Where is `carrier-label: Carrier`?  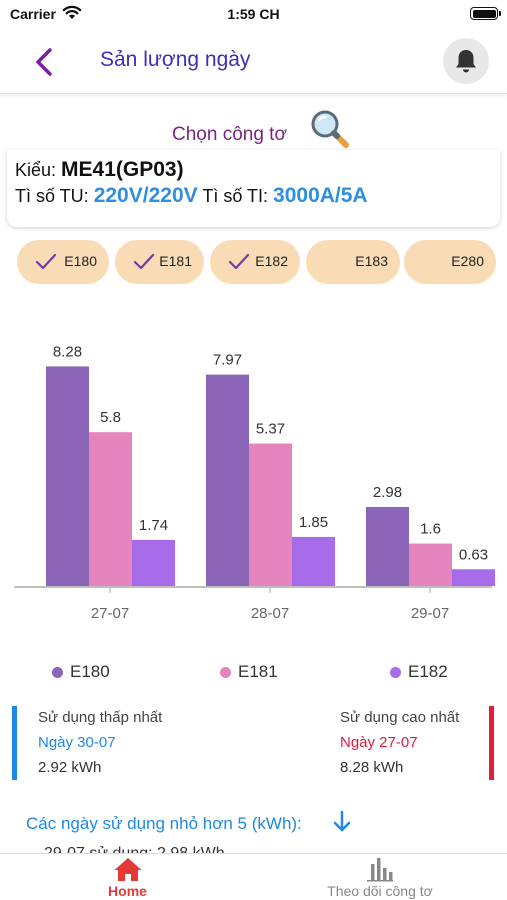
carrier-label: Carrier is located at coordinates (33, 14).